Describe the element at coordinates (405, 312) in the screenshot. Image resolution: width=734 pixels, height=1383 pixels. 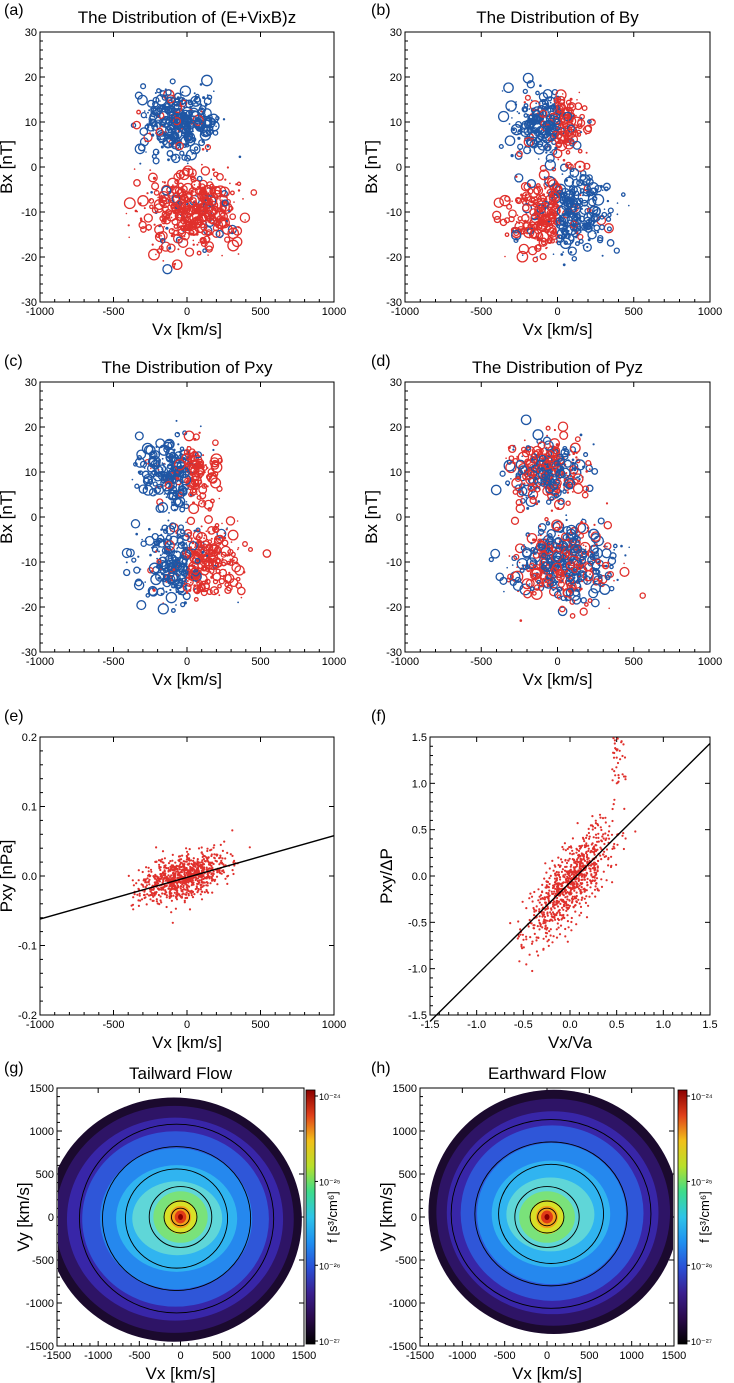
I see `x-tick-label: -1000` at that location.